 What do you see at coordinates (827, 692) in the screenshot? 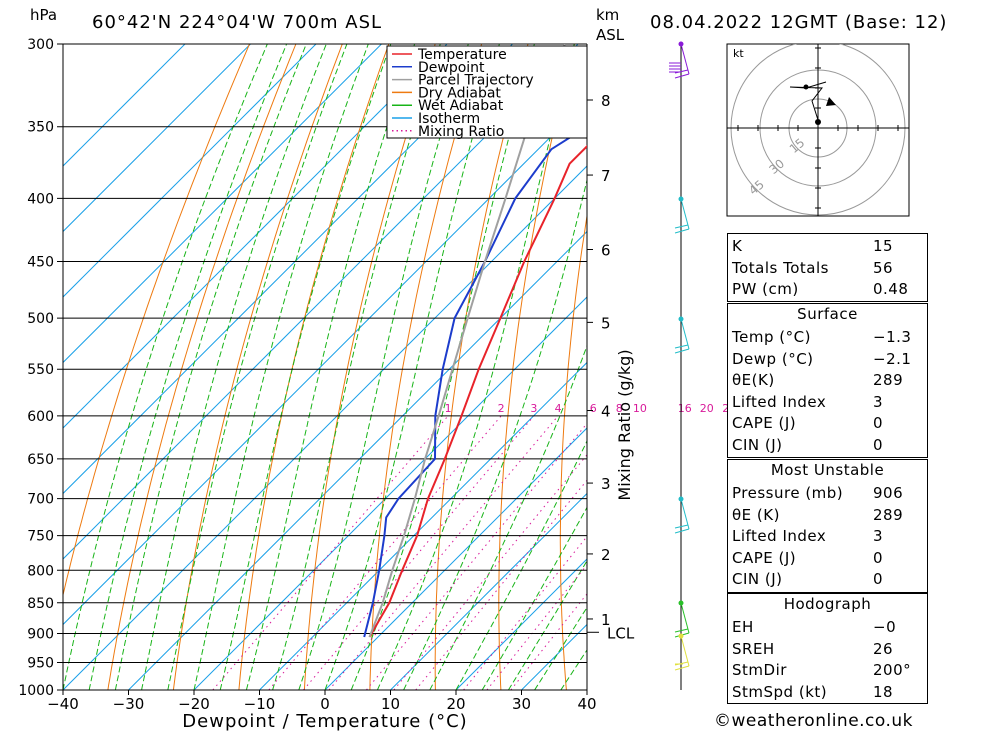
I see `index-row: StmSpd (kt) 18` at bounding box center [827, 692].